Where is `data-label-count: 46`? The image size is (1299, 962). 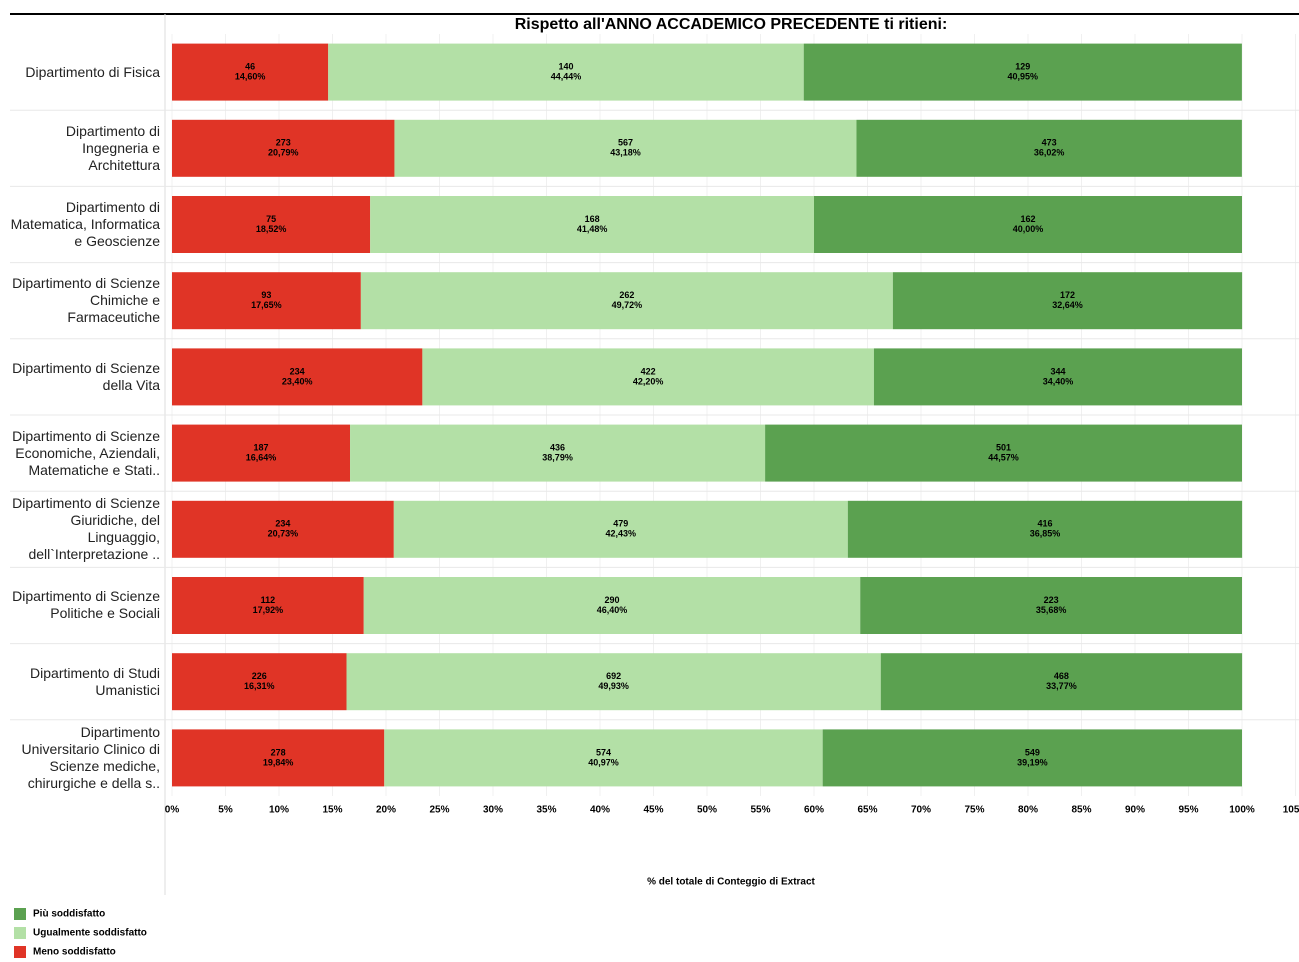
data-label-count: 46 is located at coordinates (250, 66).